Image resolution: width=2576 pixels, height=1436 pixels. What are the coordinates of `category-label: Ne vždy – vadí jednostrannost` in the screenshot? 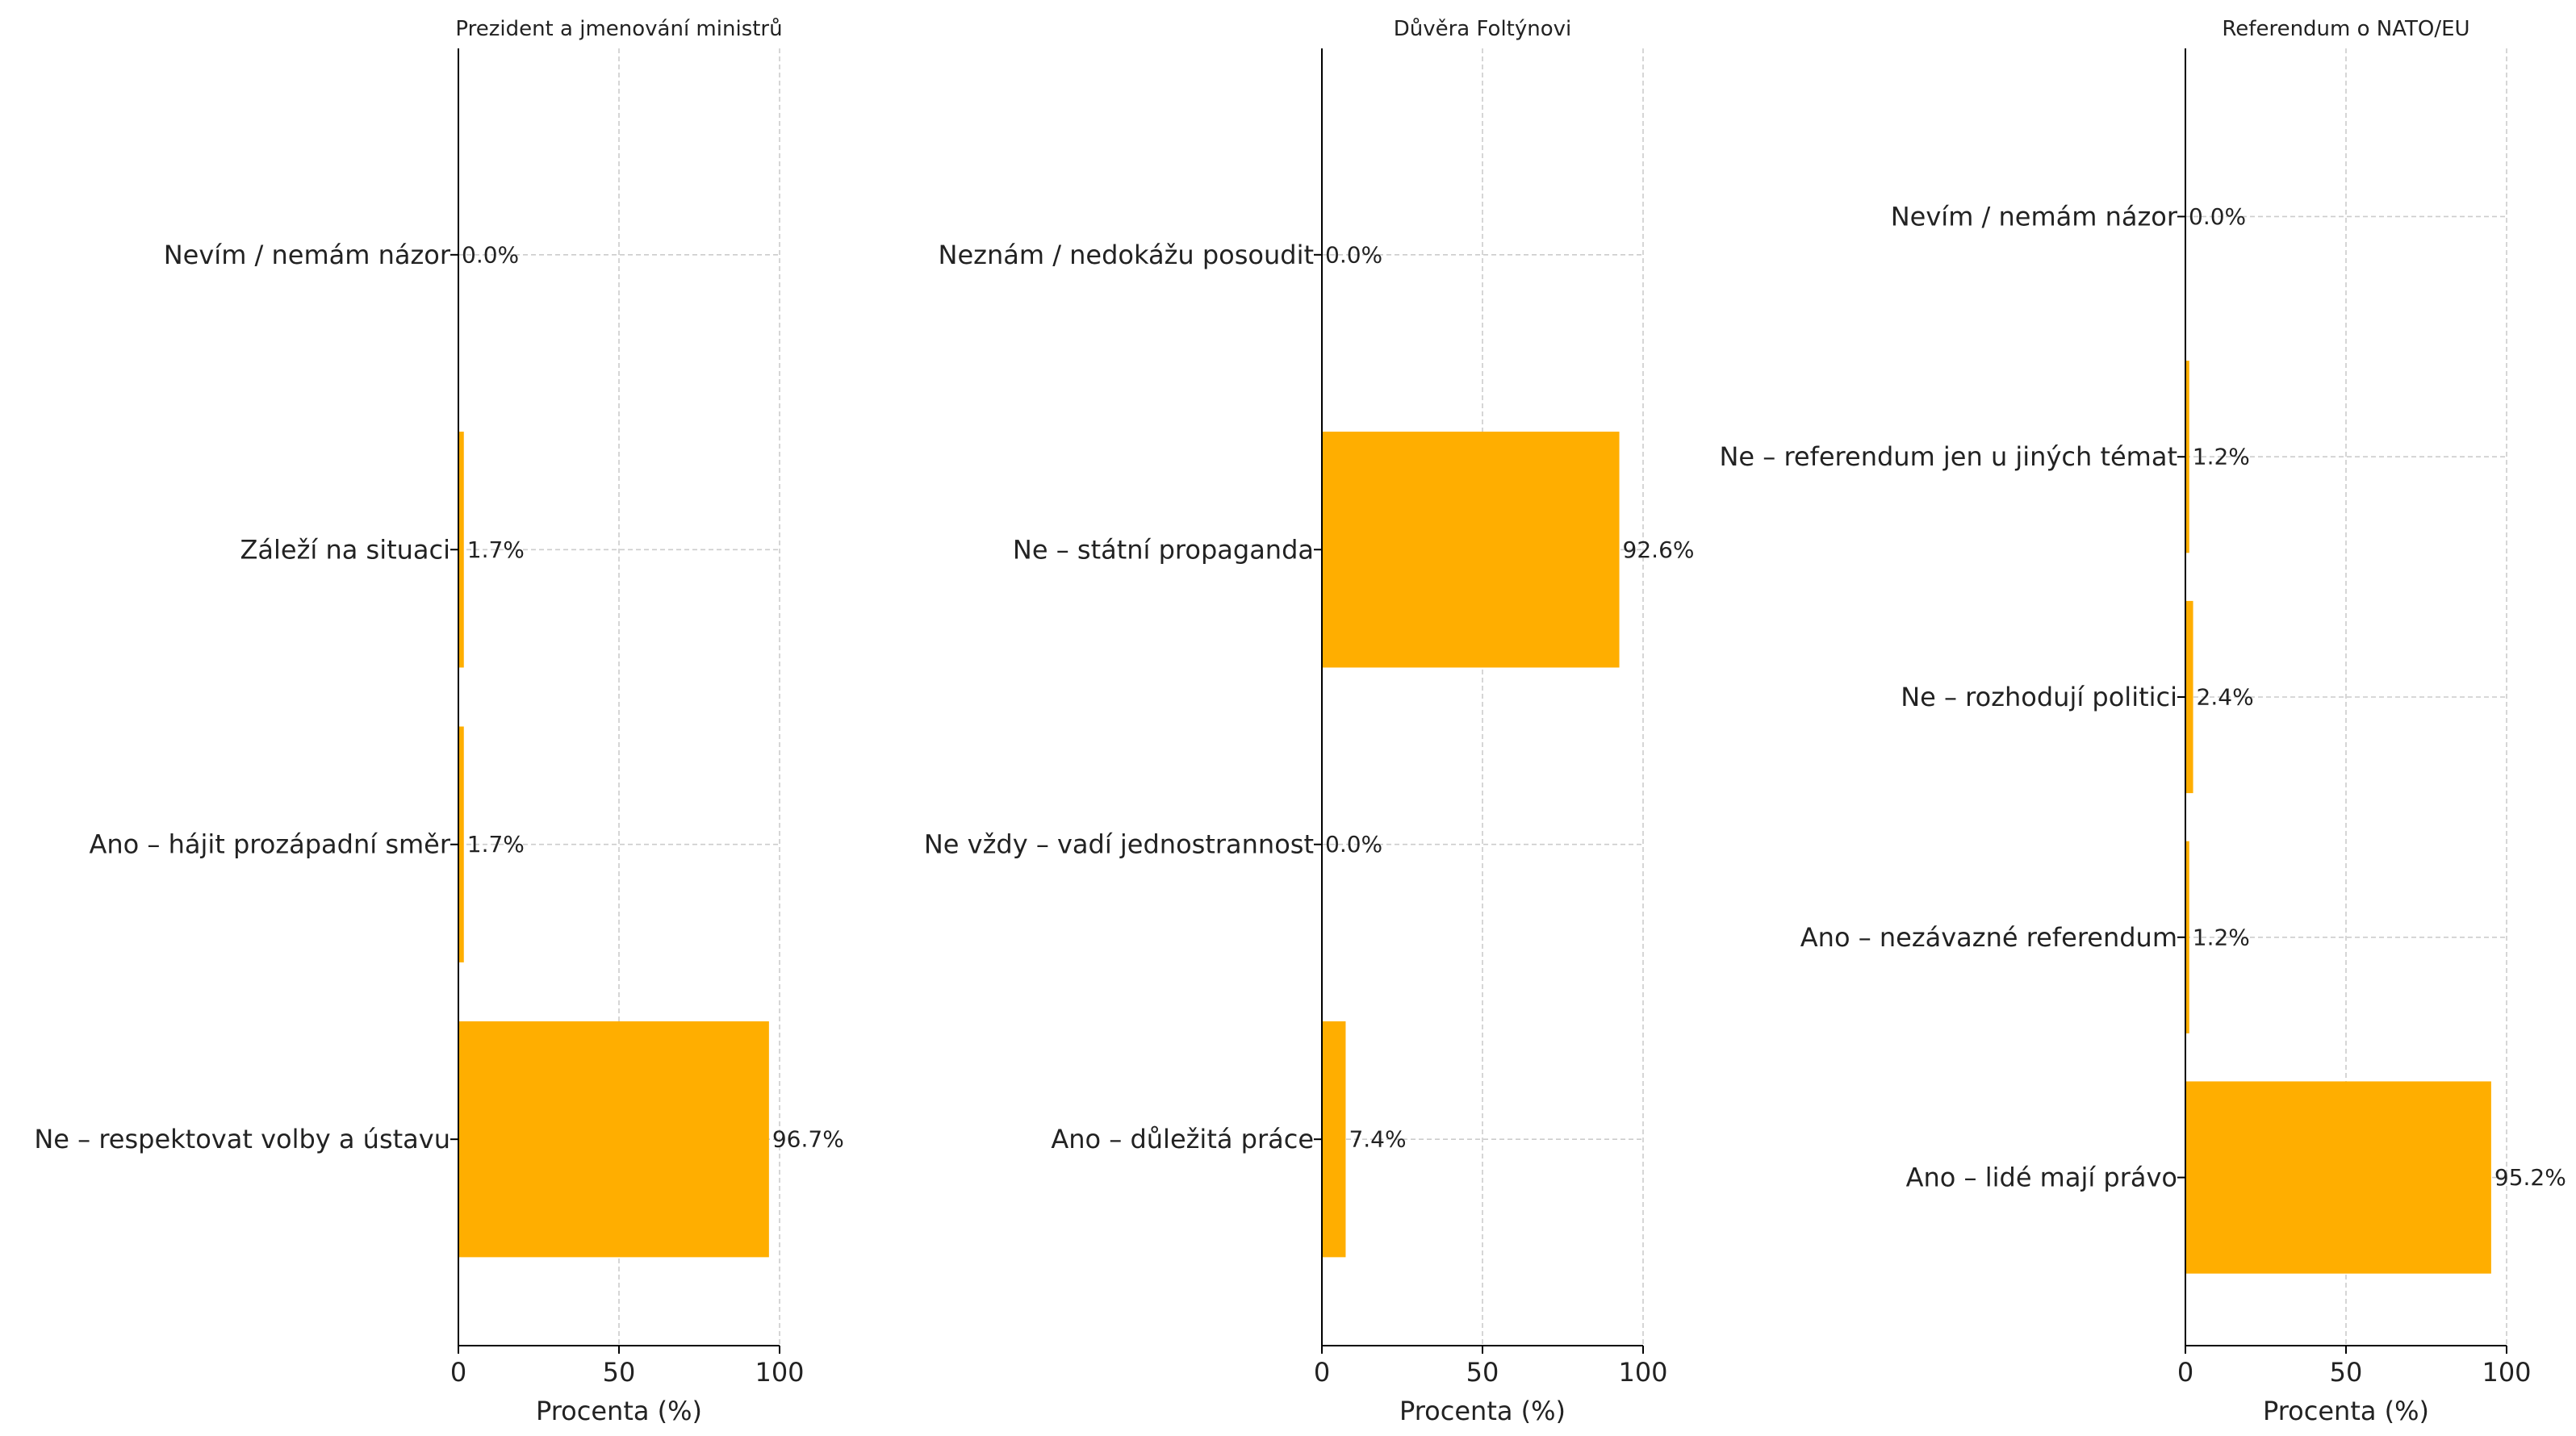 It's located at (1119, 844).